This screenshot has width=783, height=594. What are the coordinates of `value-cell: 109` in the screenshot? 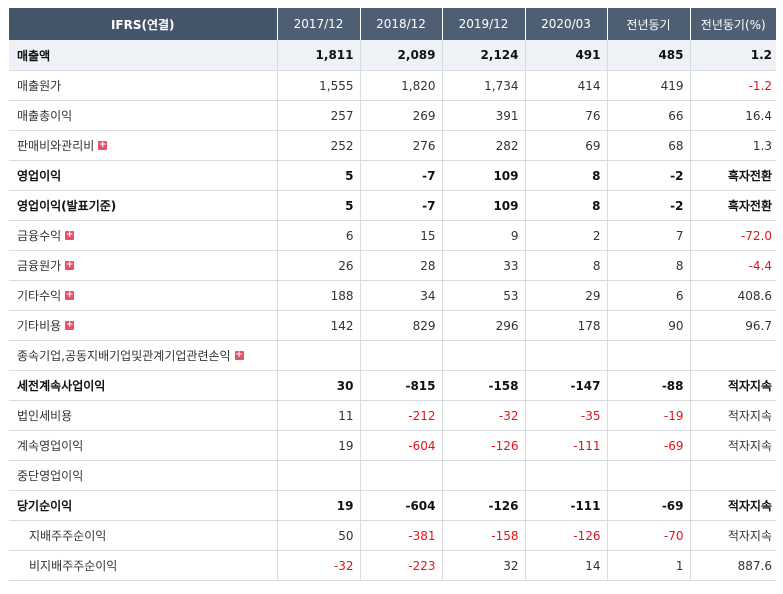 It's located at (484, 175).